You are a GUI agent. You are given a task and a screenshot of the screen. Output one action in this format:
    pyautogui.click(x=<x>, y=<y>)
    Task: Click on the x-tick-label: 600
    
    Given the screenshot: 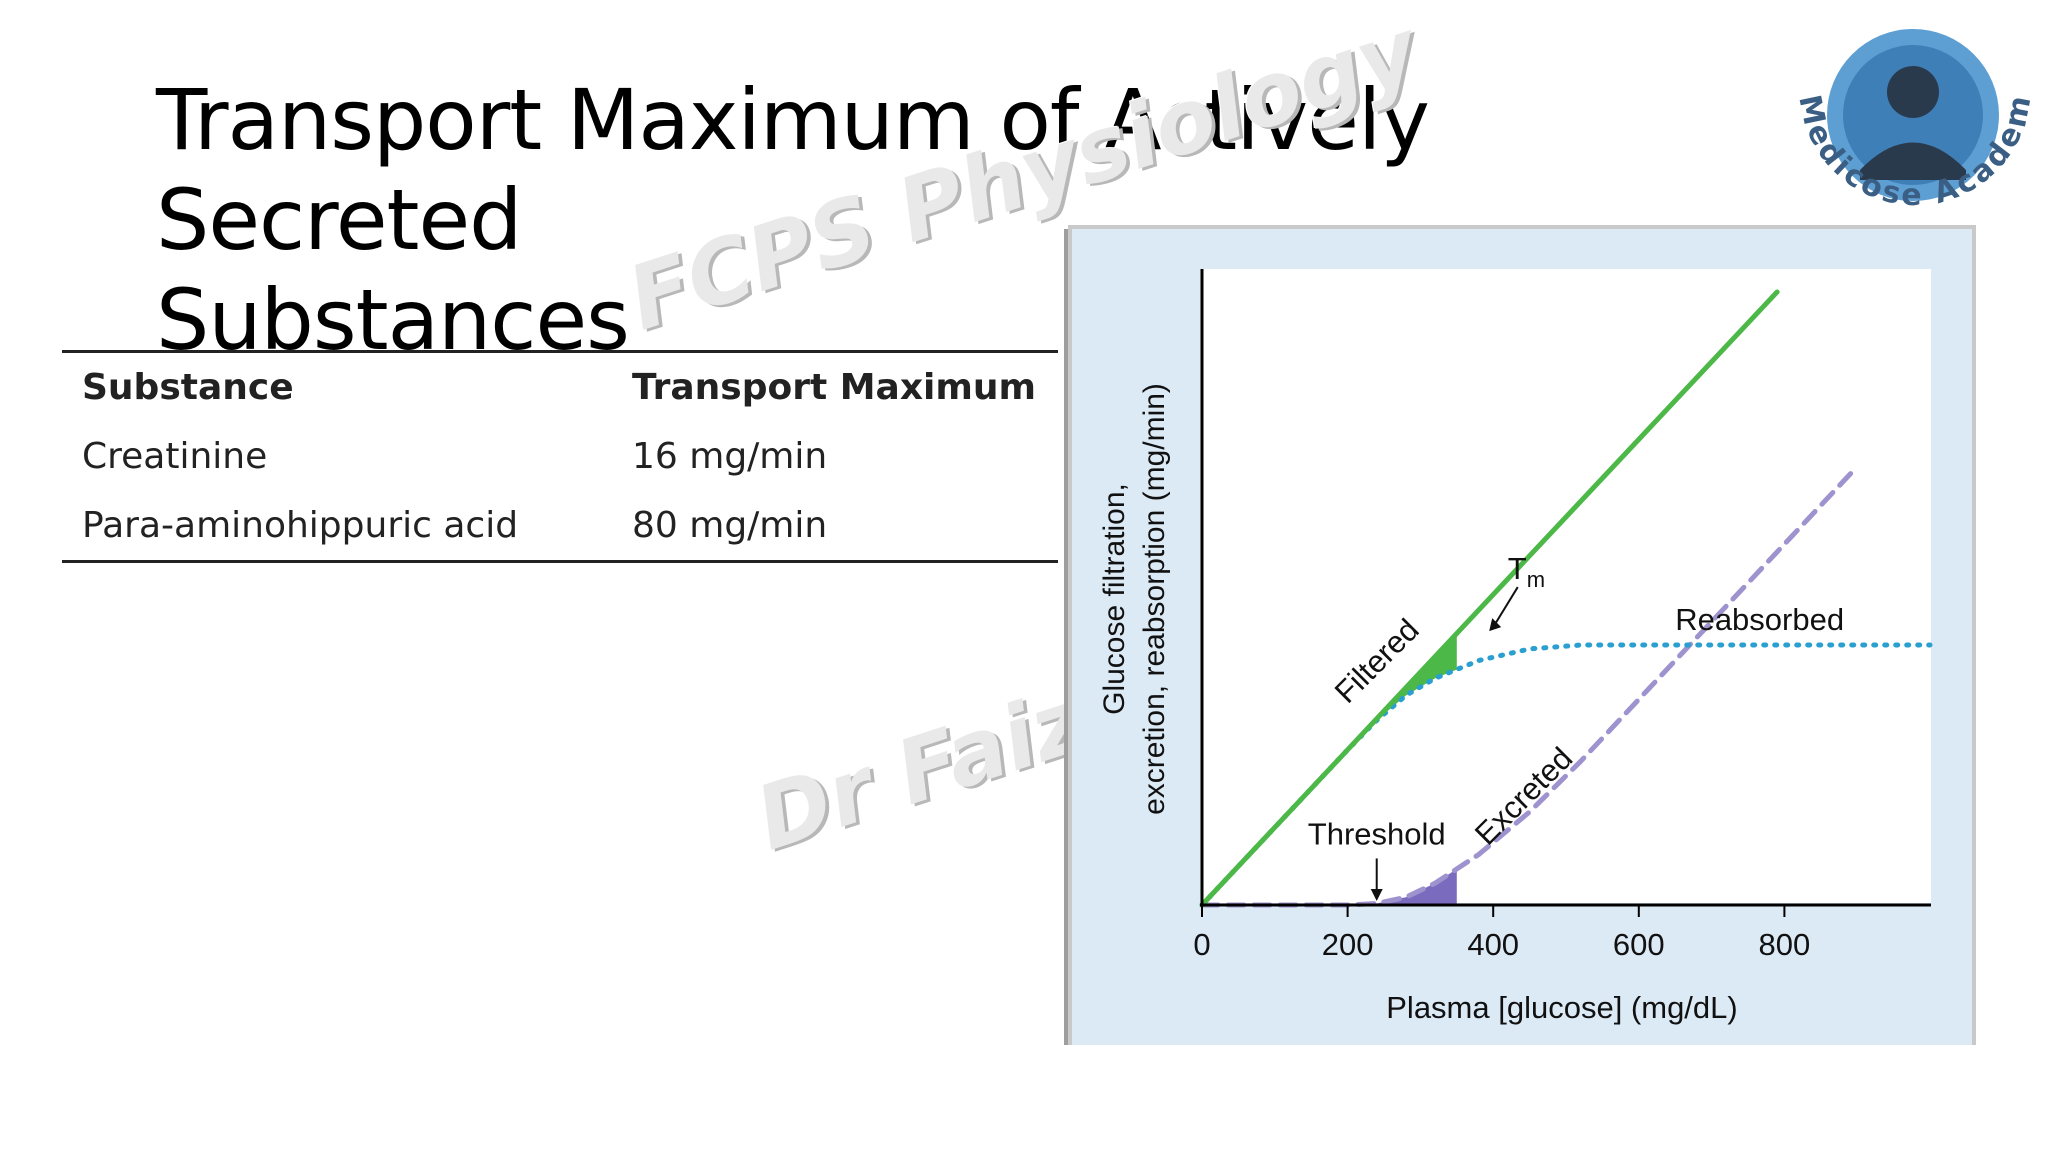 What is the action you would take?
    pyautogui.click(x=1639, y=944)
    